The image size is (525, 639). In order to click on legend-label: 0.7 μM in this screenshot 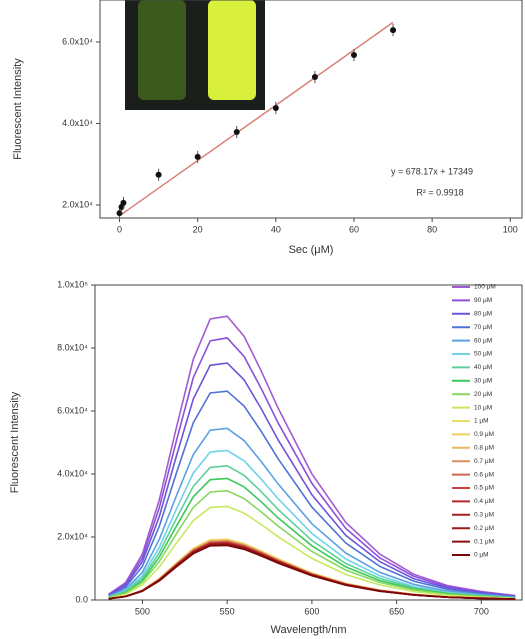, I will do `click(484, 461)`.